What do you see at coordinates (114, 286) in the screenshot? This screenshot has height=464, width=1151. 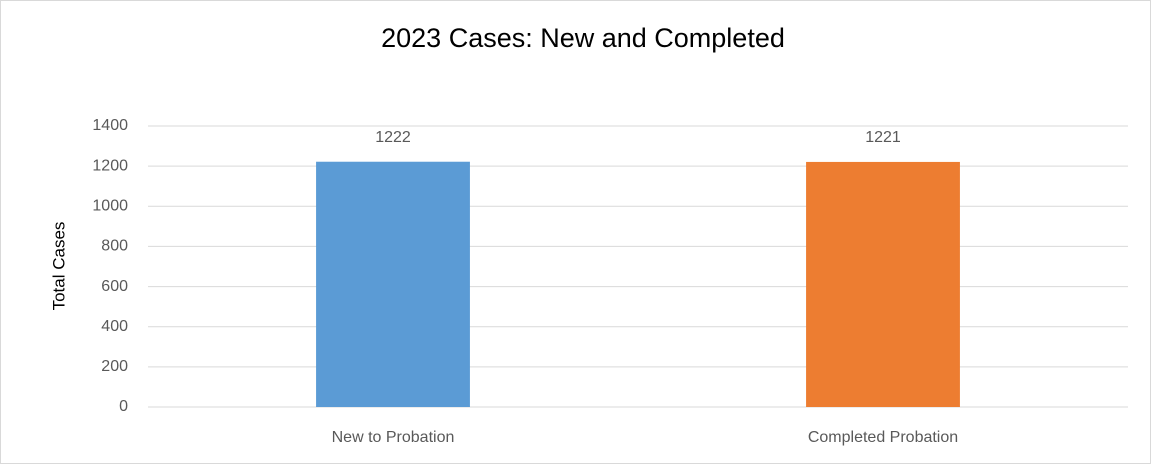 I see `y-tick-label: 600` at bounding box center [114, 286].